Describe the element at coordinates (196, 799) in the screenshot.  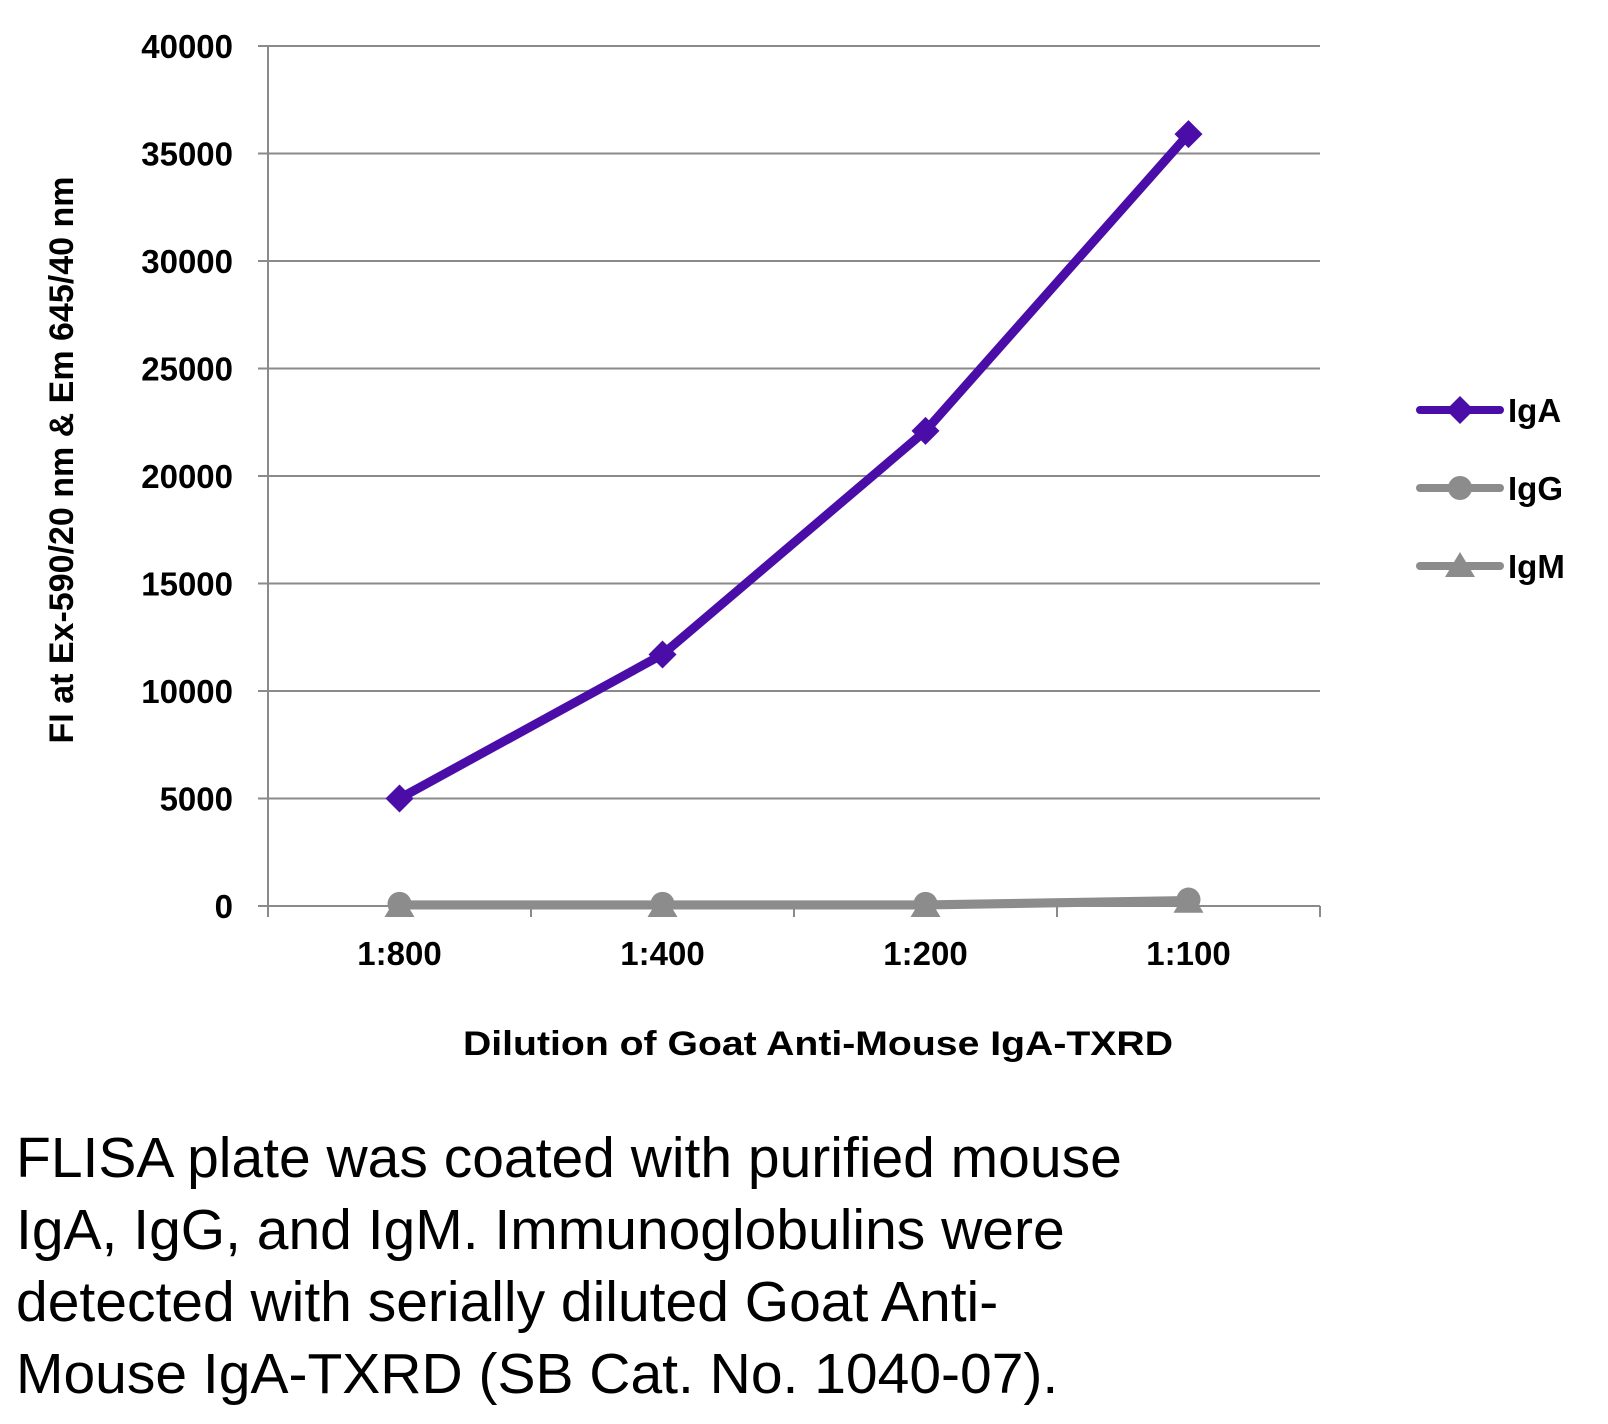
I see `y-tick-label: 5000` at that location.